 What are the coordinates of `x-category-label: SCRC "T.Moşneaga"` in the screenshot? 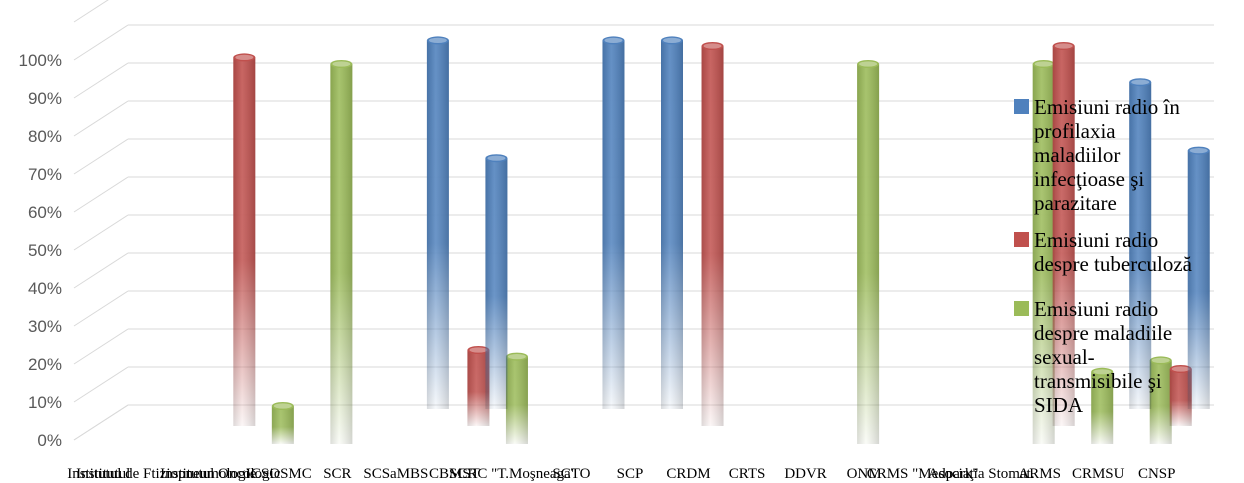 It's located at (513, 474).